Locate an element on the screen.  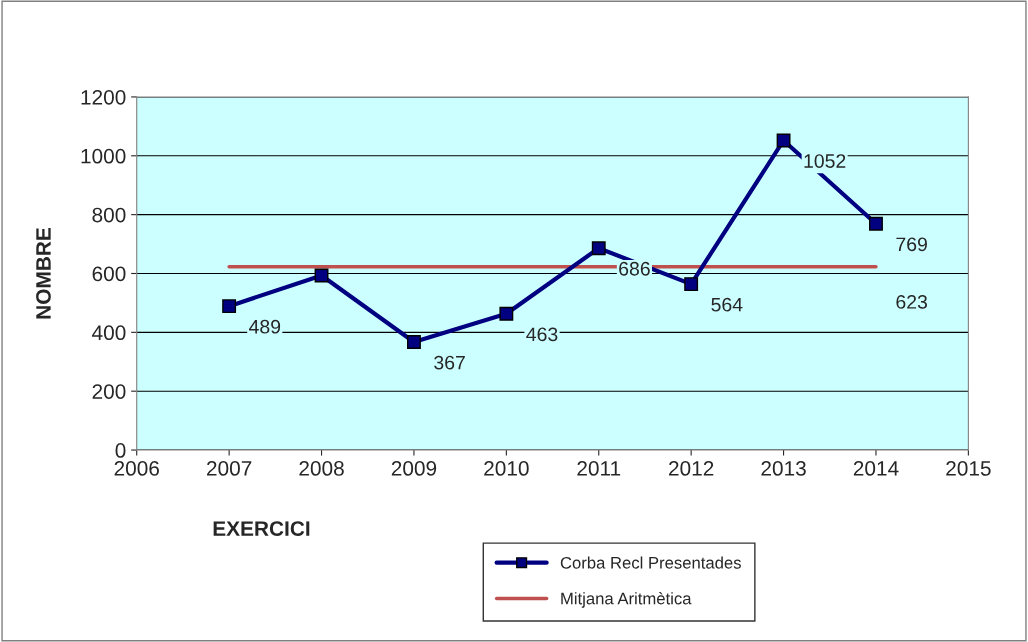
x-tick-label: 2014 is located at coordinates (876, 468).